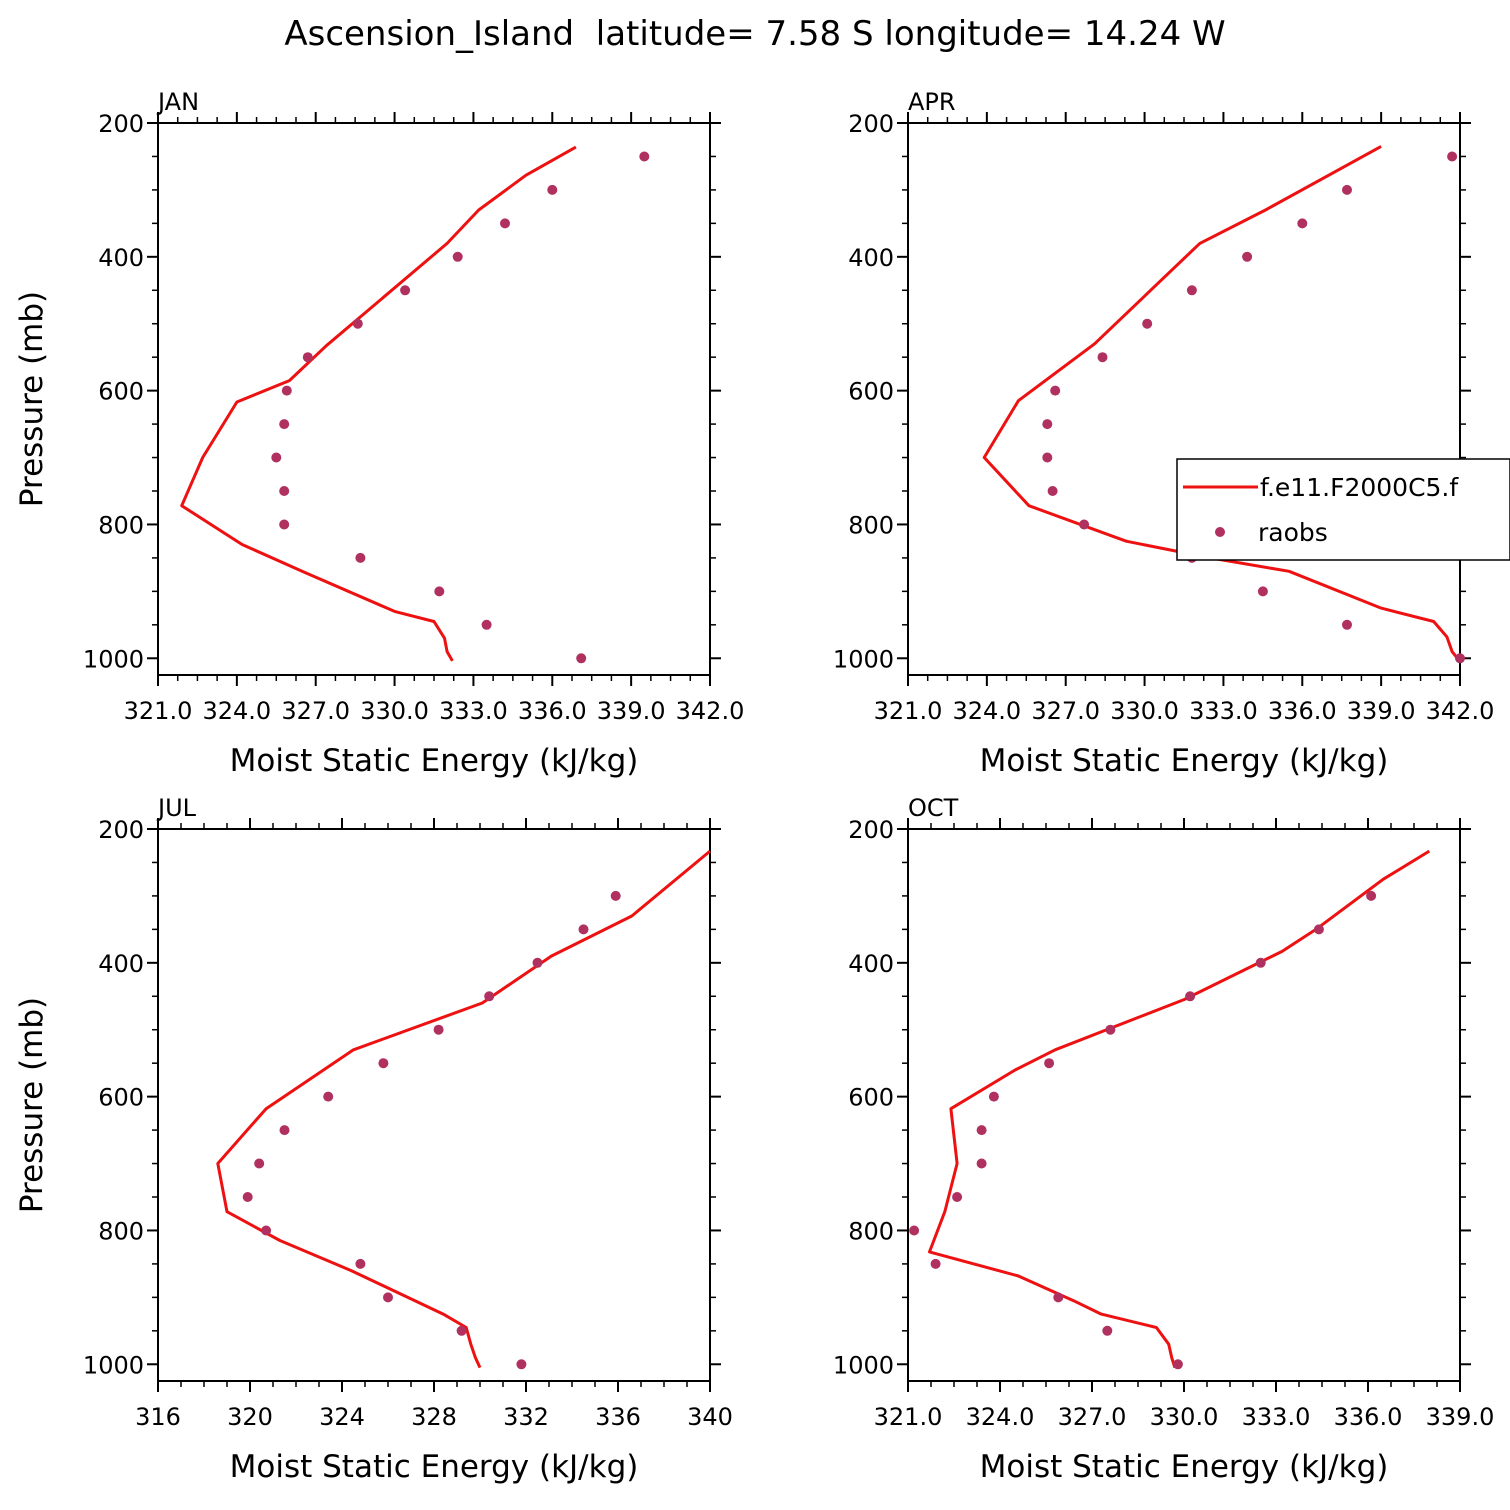  What do you see at coordinates (250, 1417) in the screenshot?
I see `x-tick-label: 320` at bounding box center [250, 1417].